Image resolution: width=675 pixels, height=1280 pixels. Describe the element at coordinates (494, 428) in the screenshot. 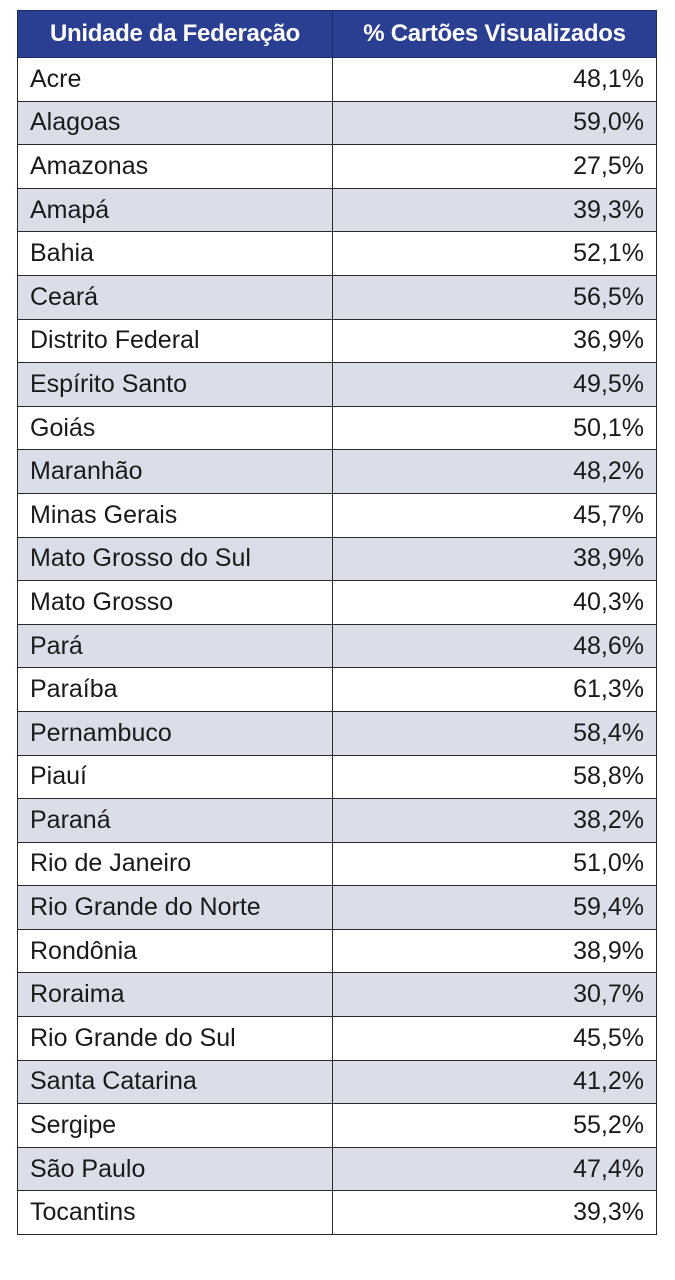

I see `percent-viewed-cell: 50,1%` at that location.